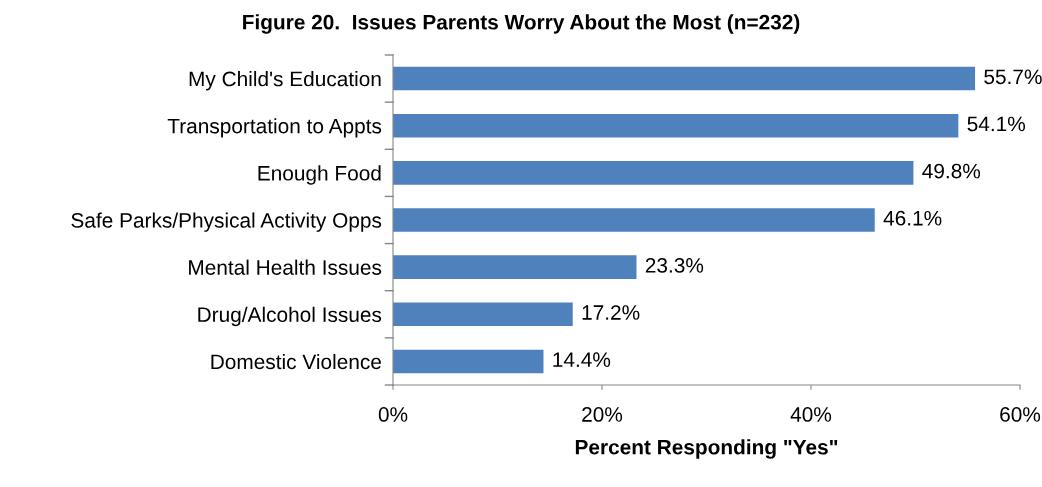 Image resolution: width=1042 pixels, height=487 pixels. Describe the element at coordinates (602, 414) in the screenshot. I see `x-tick-label: 20%` at that location.